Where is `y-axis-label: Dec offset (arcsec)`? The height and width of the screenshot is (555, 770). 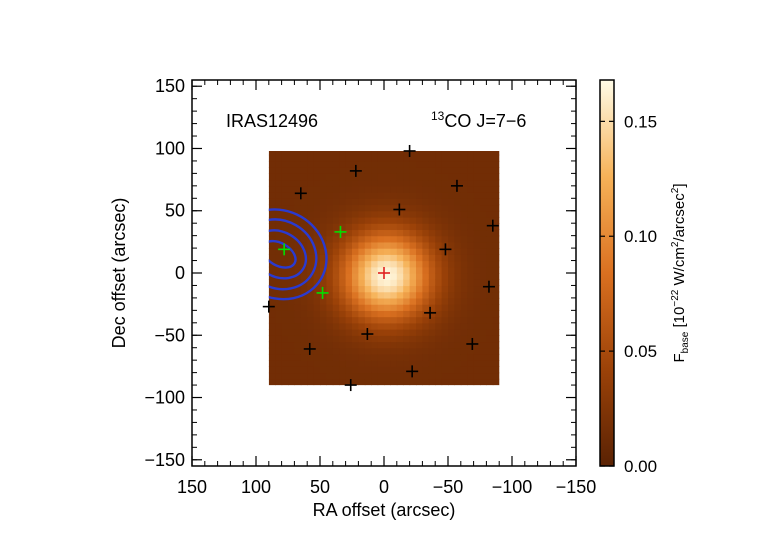
y-axis-label: Dec offset (arcsec) is located at coordinates (119, 273).